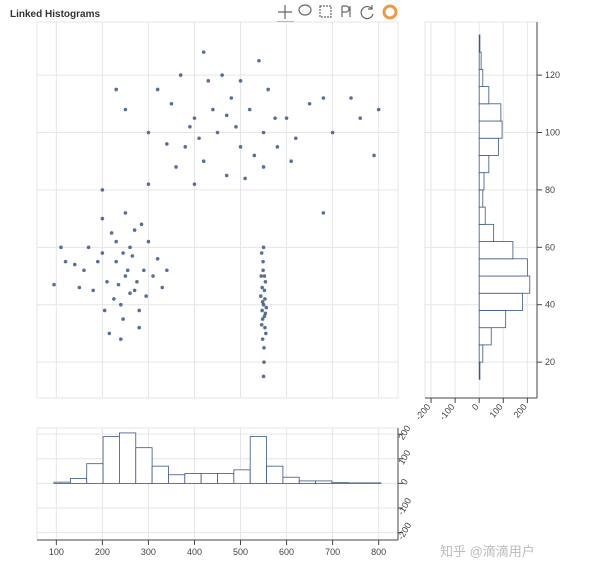  Describe the element at coordinates (148, 552) in the screenshot. I see `x-tick-label: 300` at that location.